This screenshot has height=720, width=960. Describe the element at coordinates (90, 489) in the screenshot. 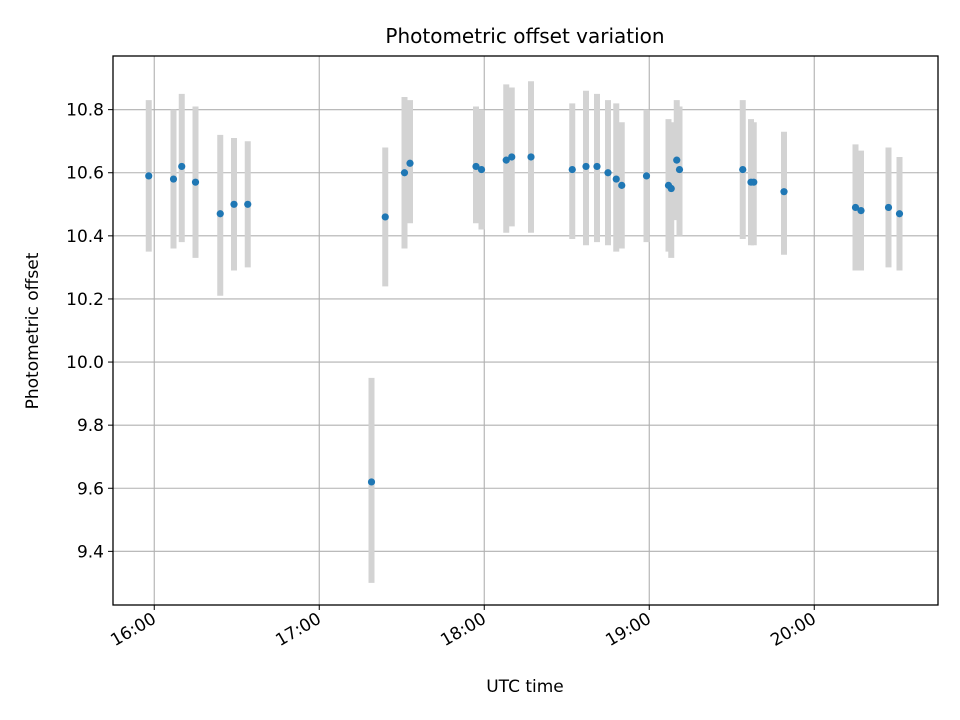

I see `y-tick-label: 9.6` at that location.